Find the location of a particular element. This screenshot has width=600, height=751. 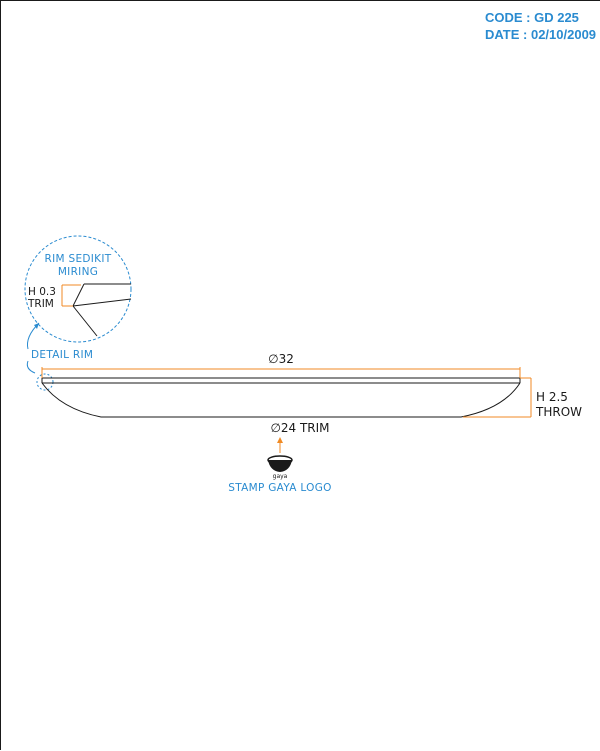

detail-bowl-wall is located at coordinates (85, 321).